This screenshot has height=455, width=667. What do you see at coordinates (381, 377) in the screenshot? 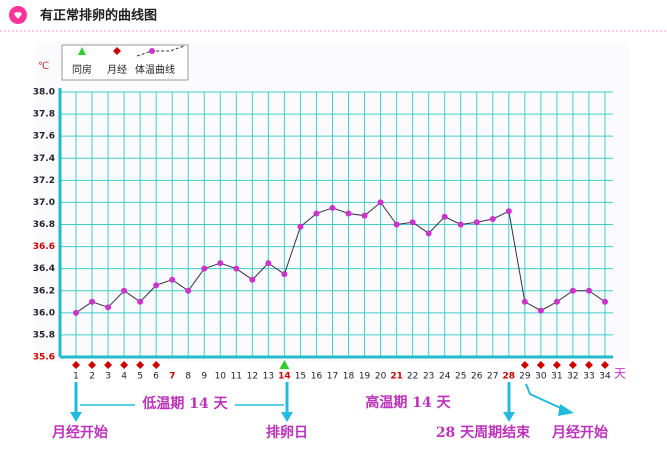
I see `x-tick-label: 20` at bounding box center [381, 377].